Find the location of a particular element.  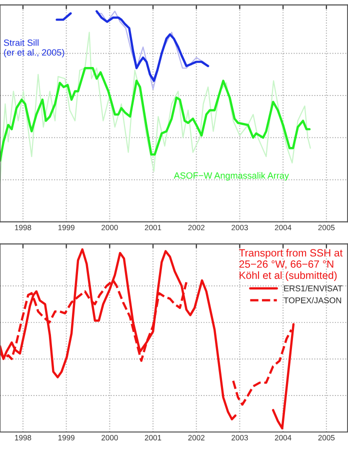

legend-title: Transport from SSH at 25−26 °W, 66−67 °N Köhl et al (submitted) is located at coordinates (291, 265).